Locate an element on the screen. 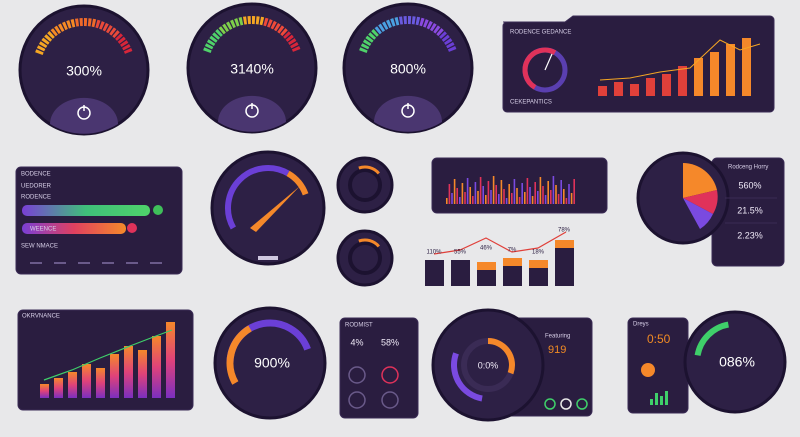  bar-top is located at coordinates (564, 244).